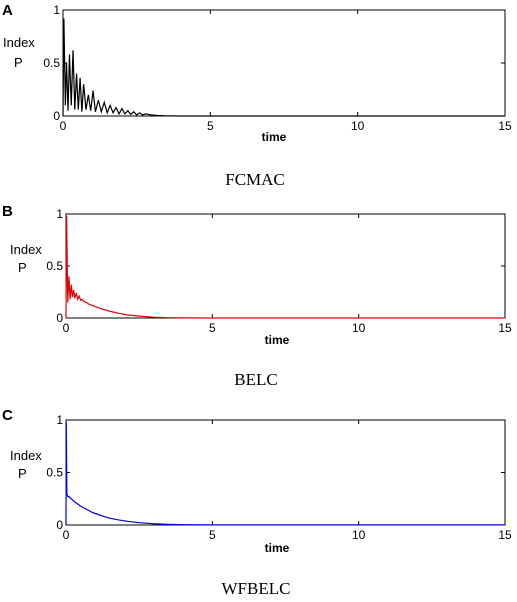 This screenshot has height=602, width=517. I want to click on panel-letter: B, so click(7, 211).